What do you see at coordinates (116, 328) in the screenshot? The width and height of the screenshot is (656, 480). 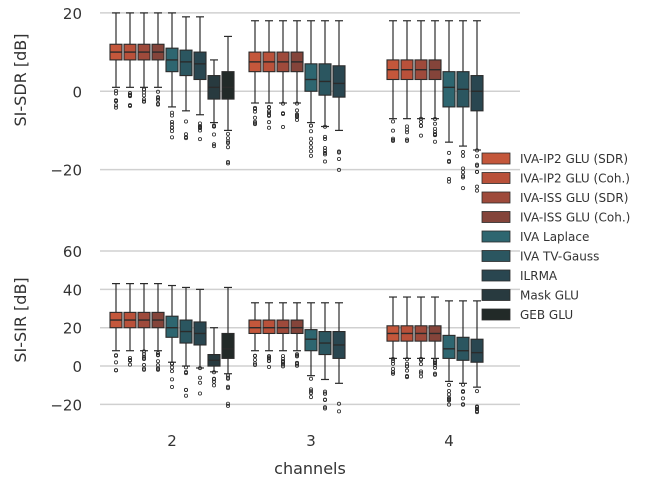 I see `box-iva-ip2-glu-sdr--ch2` at bounding box center [116, 328].